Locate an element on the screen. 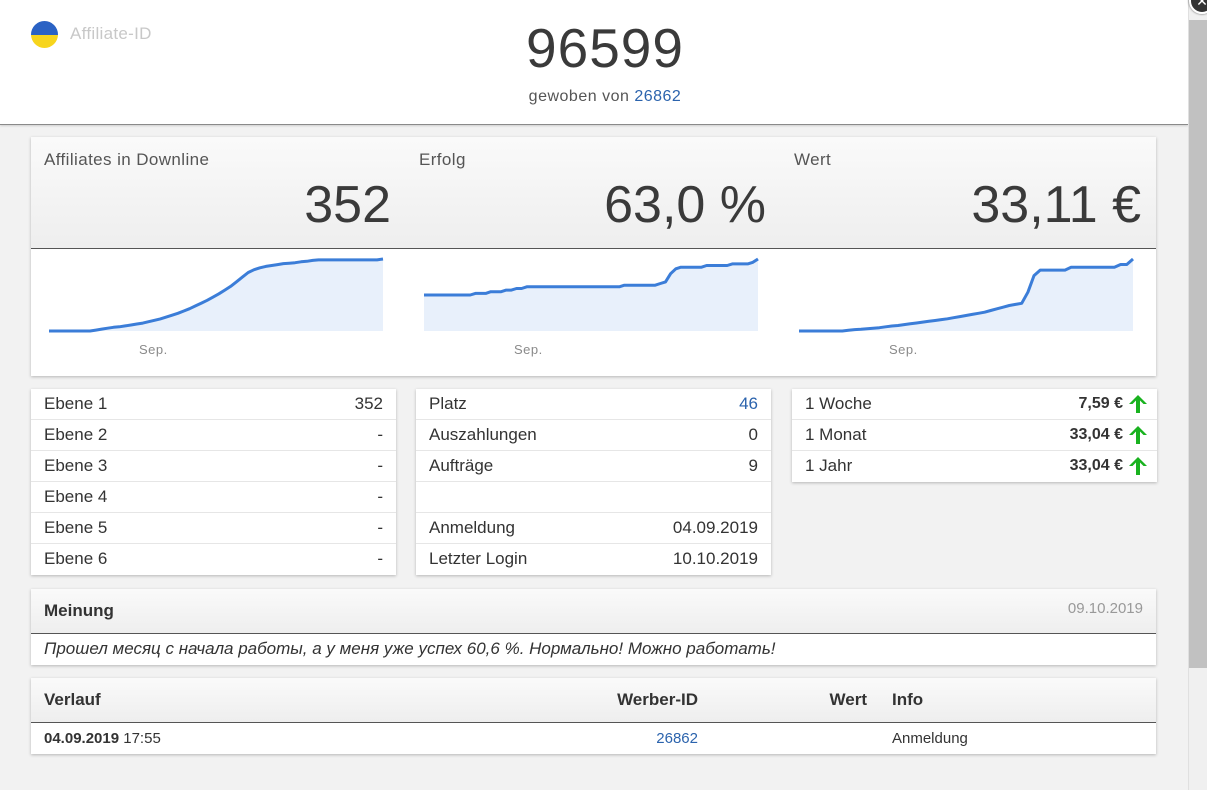 This screenshot has height=790, width=1207. stat-value: 33,11 € is located at coordinates (1056, 205).